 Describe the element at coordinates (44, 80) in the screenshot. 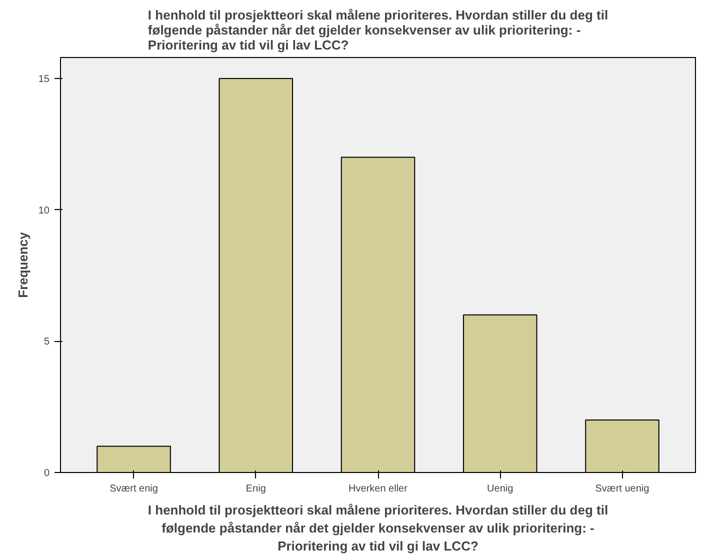

I see `y-tick-label: 15` at that location.